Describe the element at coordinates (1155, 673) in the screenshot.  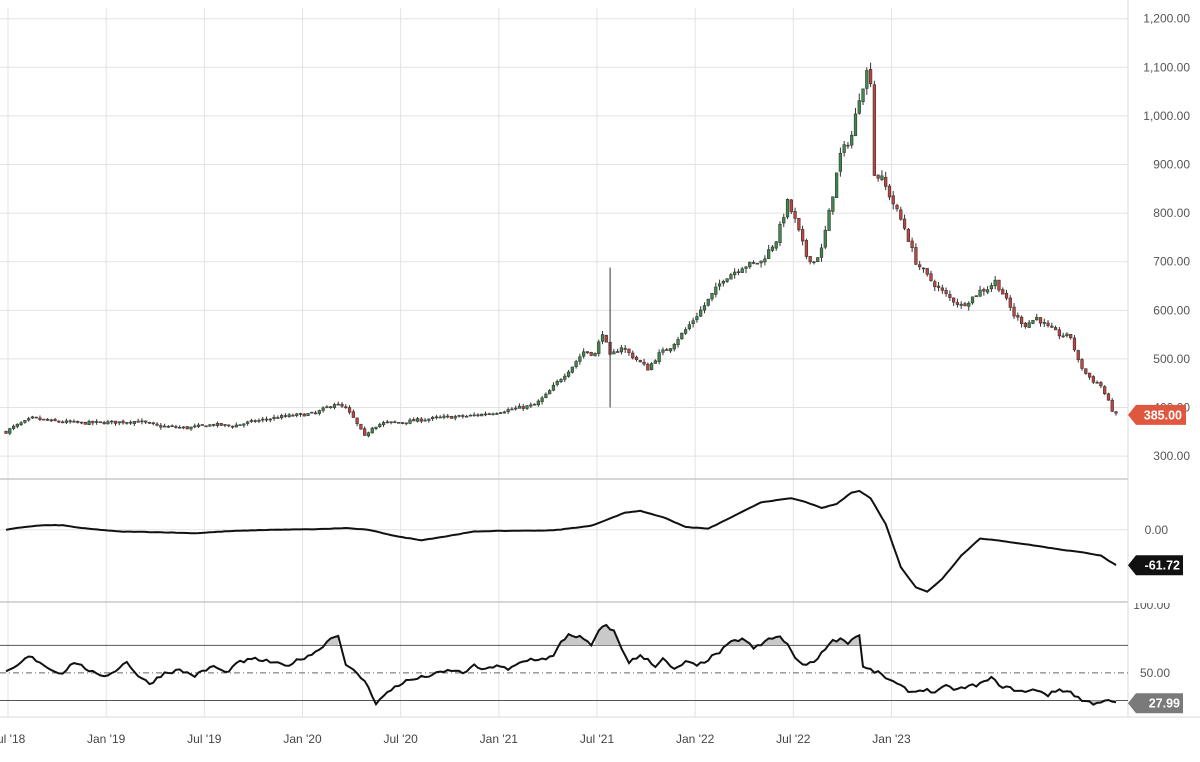
I see `rsi-axis-tick: 50.00` at that location.